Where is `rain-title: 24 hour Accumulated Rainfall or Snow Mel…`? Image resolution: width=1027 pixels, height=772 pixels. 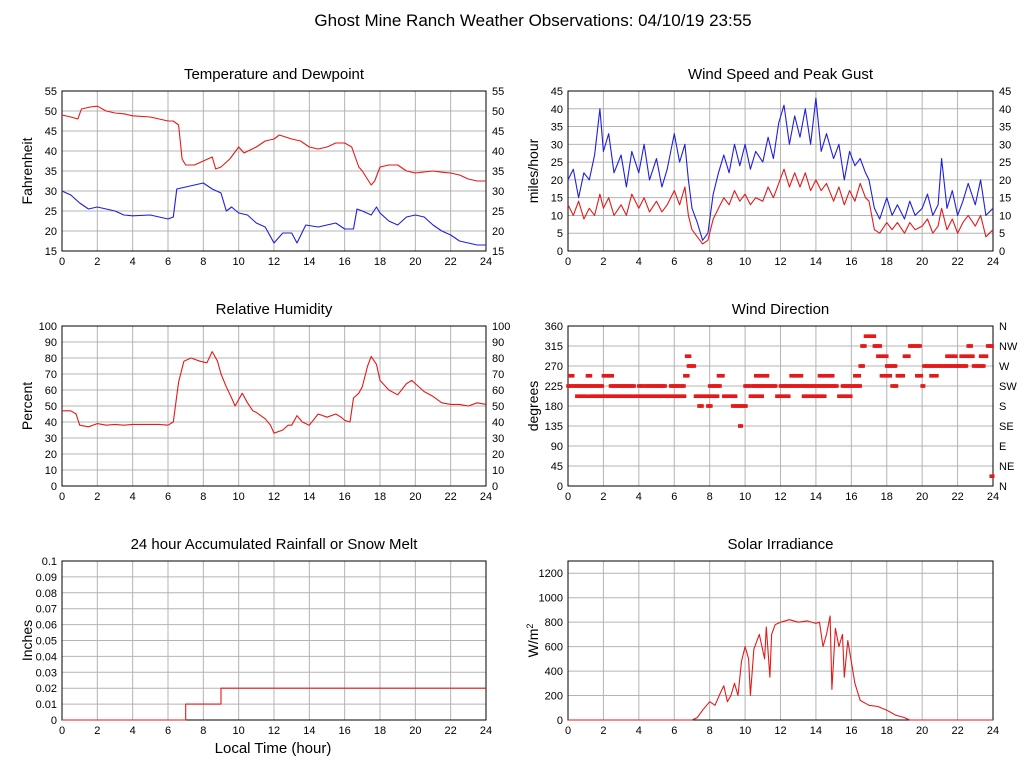
rain-title: 24 hour Accumulated Rainfall or Snow Mel… is located at coordinates (275, 544).